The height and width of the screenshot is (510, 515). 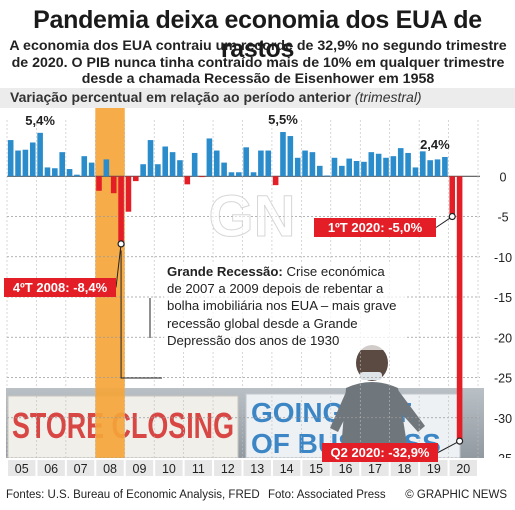 I want to click on x-tick-label: 13, so click(x=257, y=469).